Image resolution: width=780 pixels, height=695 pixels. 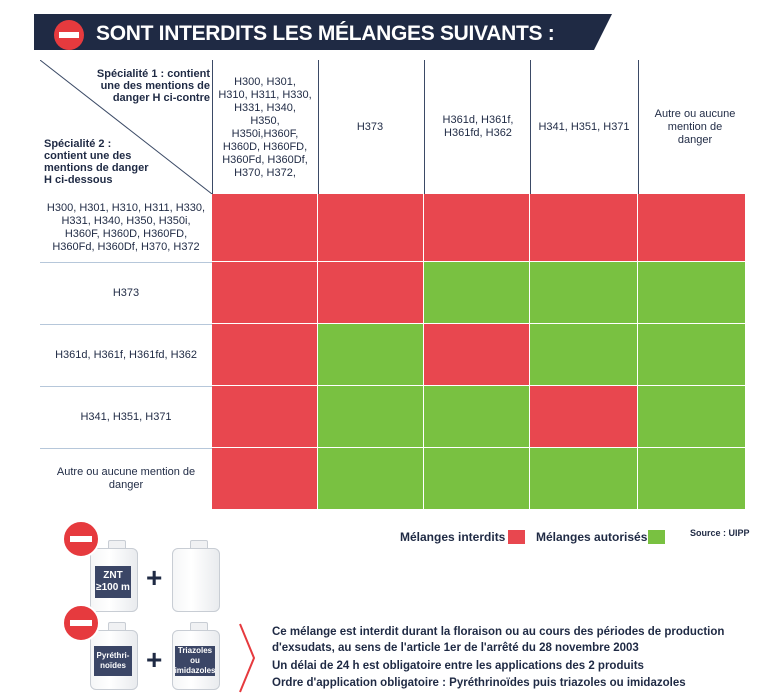 What do you see at coordinates (264, 416) in the screenshot?
I see `matrix-cell-r4-c1` at bounding box center [264, 416].